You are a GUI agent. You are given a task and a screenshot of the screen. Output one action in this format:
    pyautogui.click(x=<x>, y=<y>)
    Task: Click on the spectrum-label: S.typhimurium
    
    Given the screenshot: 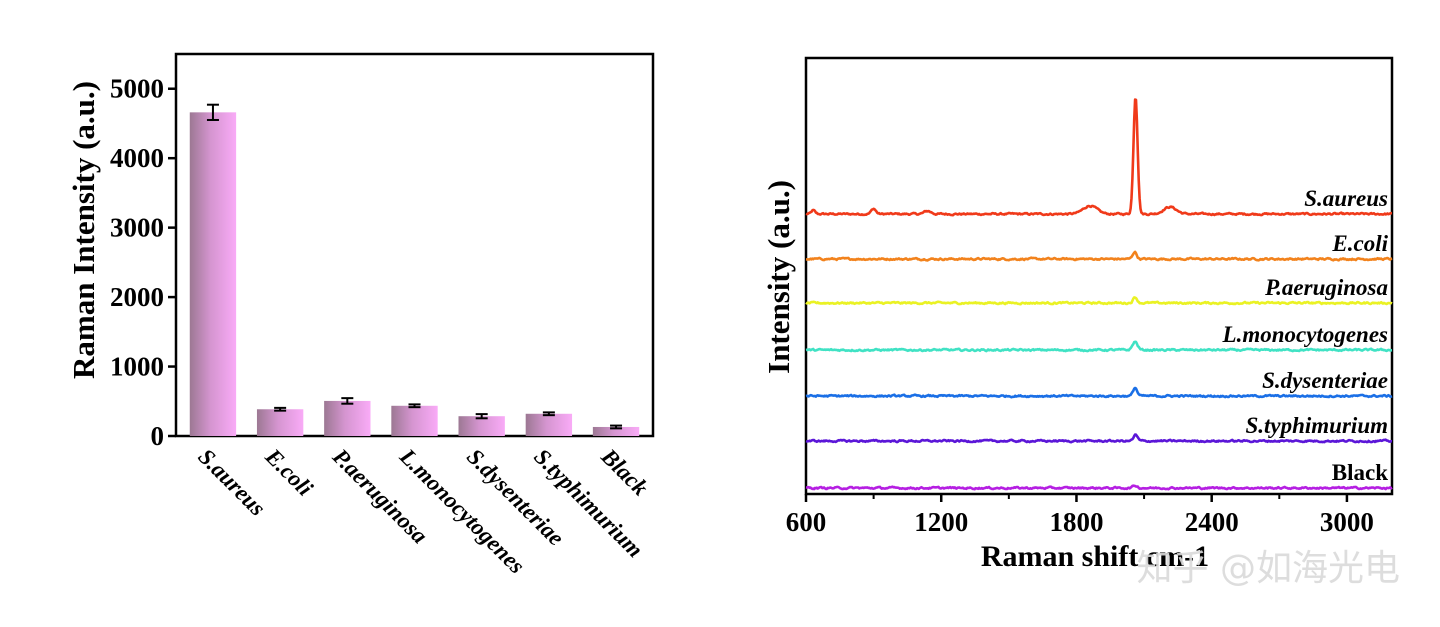 What is the action you would take?
    pyautogui.click(x=1316, y=425)
    